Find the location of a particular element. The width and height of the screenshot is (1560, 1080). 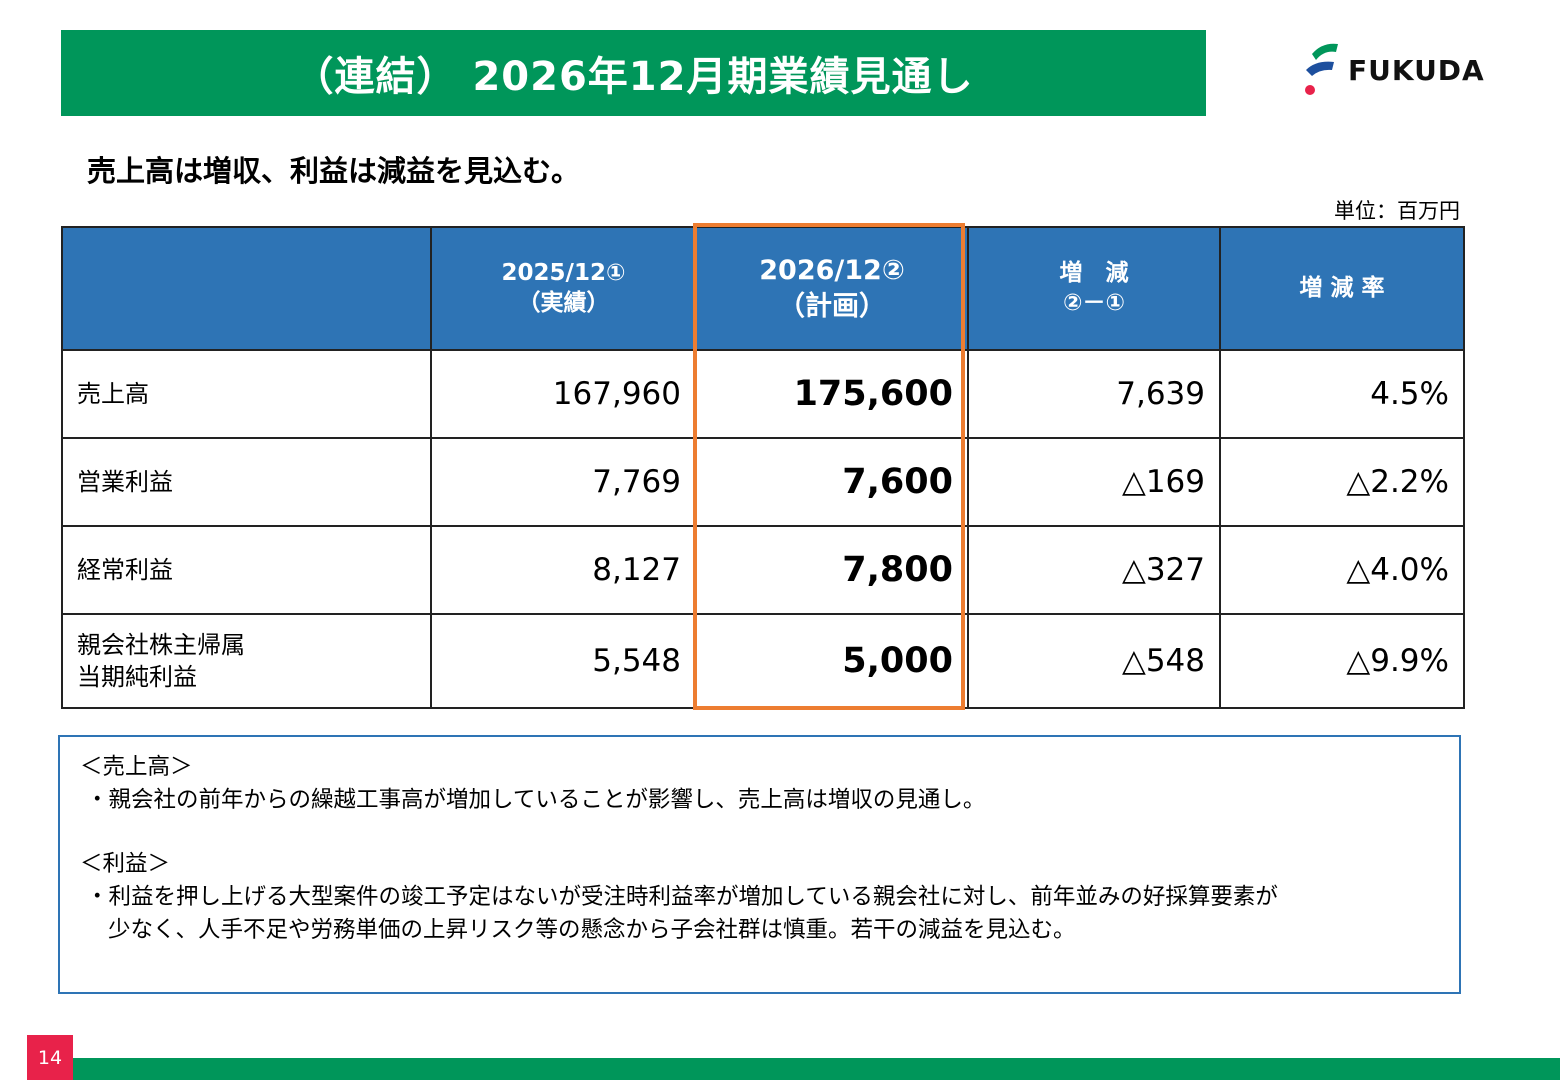

sales-note-text: ・親会社の前年からの繰越工事高が増加していることが影響し、売上高は増収の見通し。 is located at coordinates (536, 799).